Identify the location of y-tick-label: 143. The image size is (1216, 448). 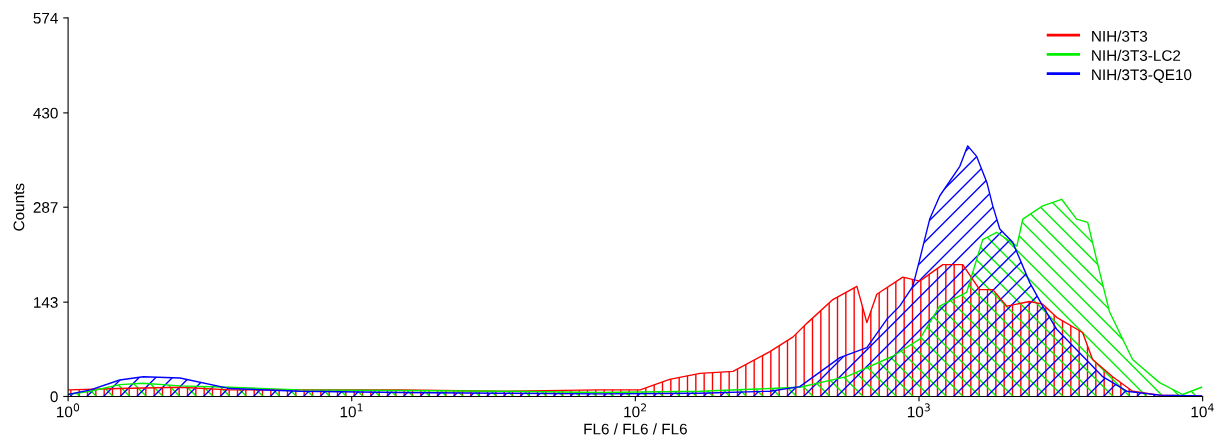
(46, 302).